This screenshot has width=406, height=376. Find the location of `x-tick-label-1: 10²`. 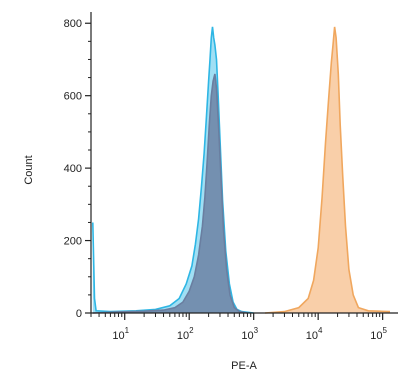

x-tick-label-1: 10² is located at coordinates (185, 334).